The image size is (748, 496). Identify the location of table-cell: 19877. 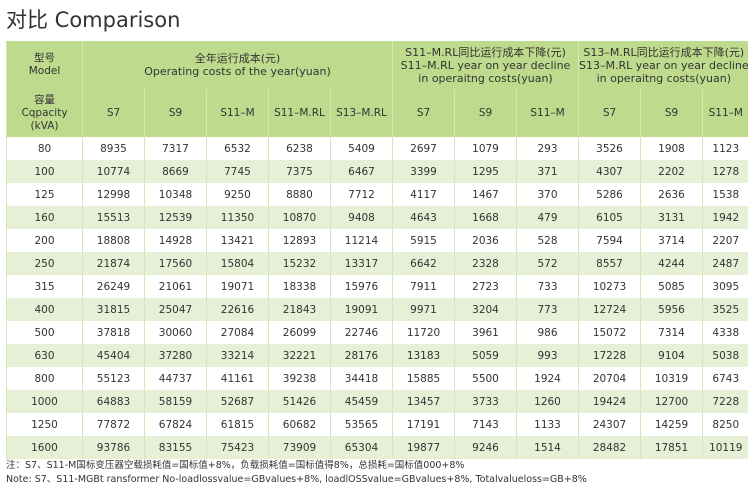
(423, 447).